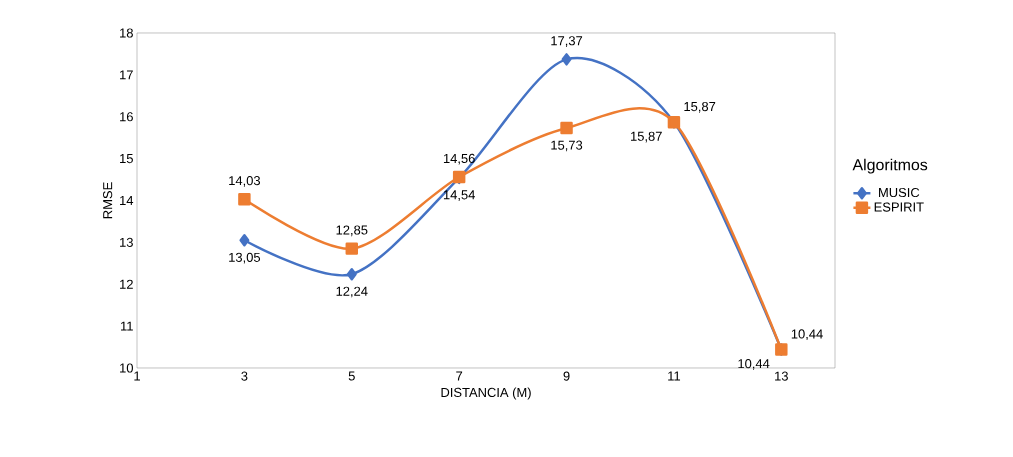  I want to click on y-tick-label: 12, so click(126, 284).